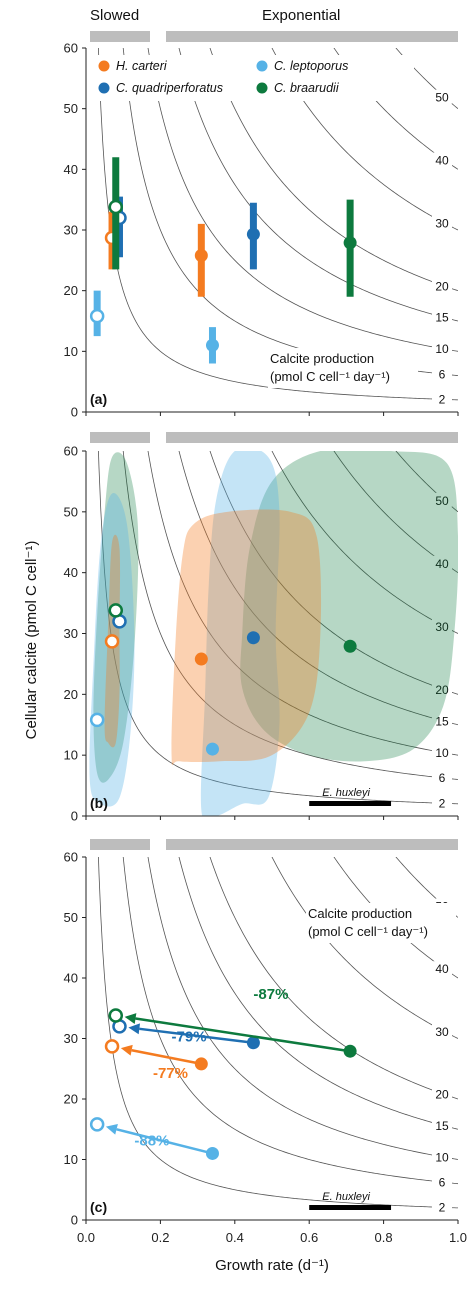  I want to click on y-tick-label: 0, so click(74, 412).